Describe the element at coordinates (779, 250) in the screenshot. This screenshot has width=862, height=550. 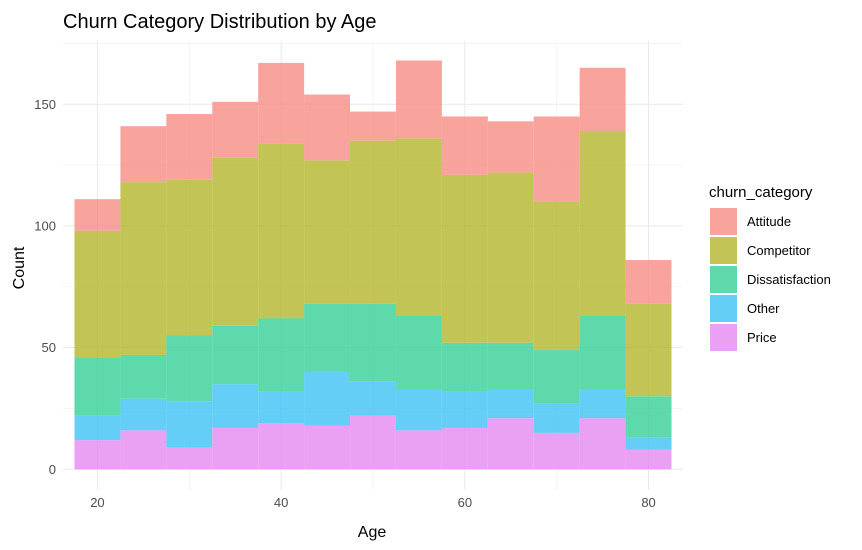
I see `legend-label-competitor: Competitor` at that location.